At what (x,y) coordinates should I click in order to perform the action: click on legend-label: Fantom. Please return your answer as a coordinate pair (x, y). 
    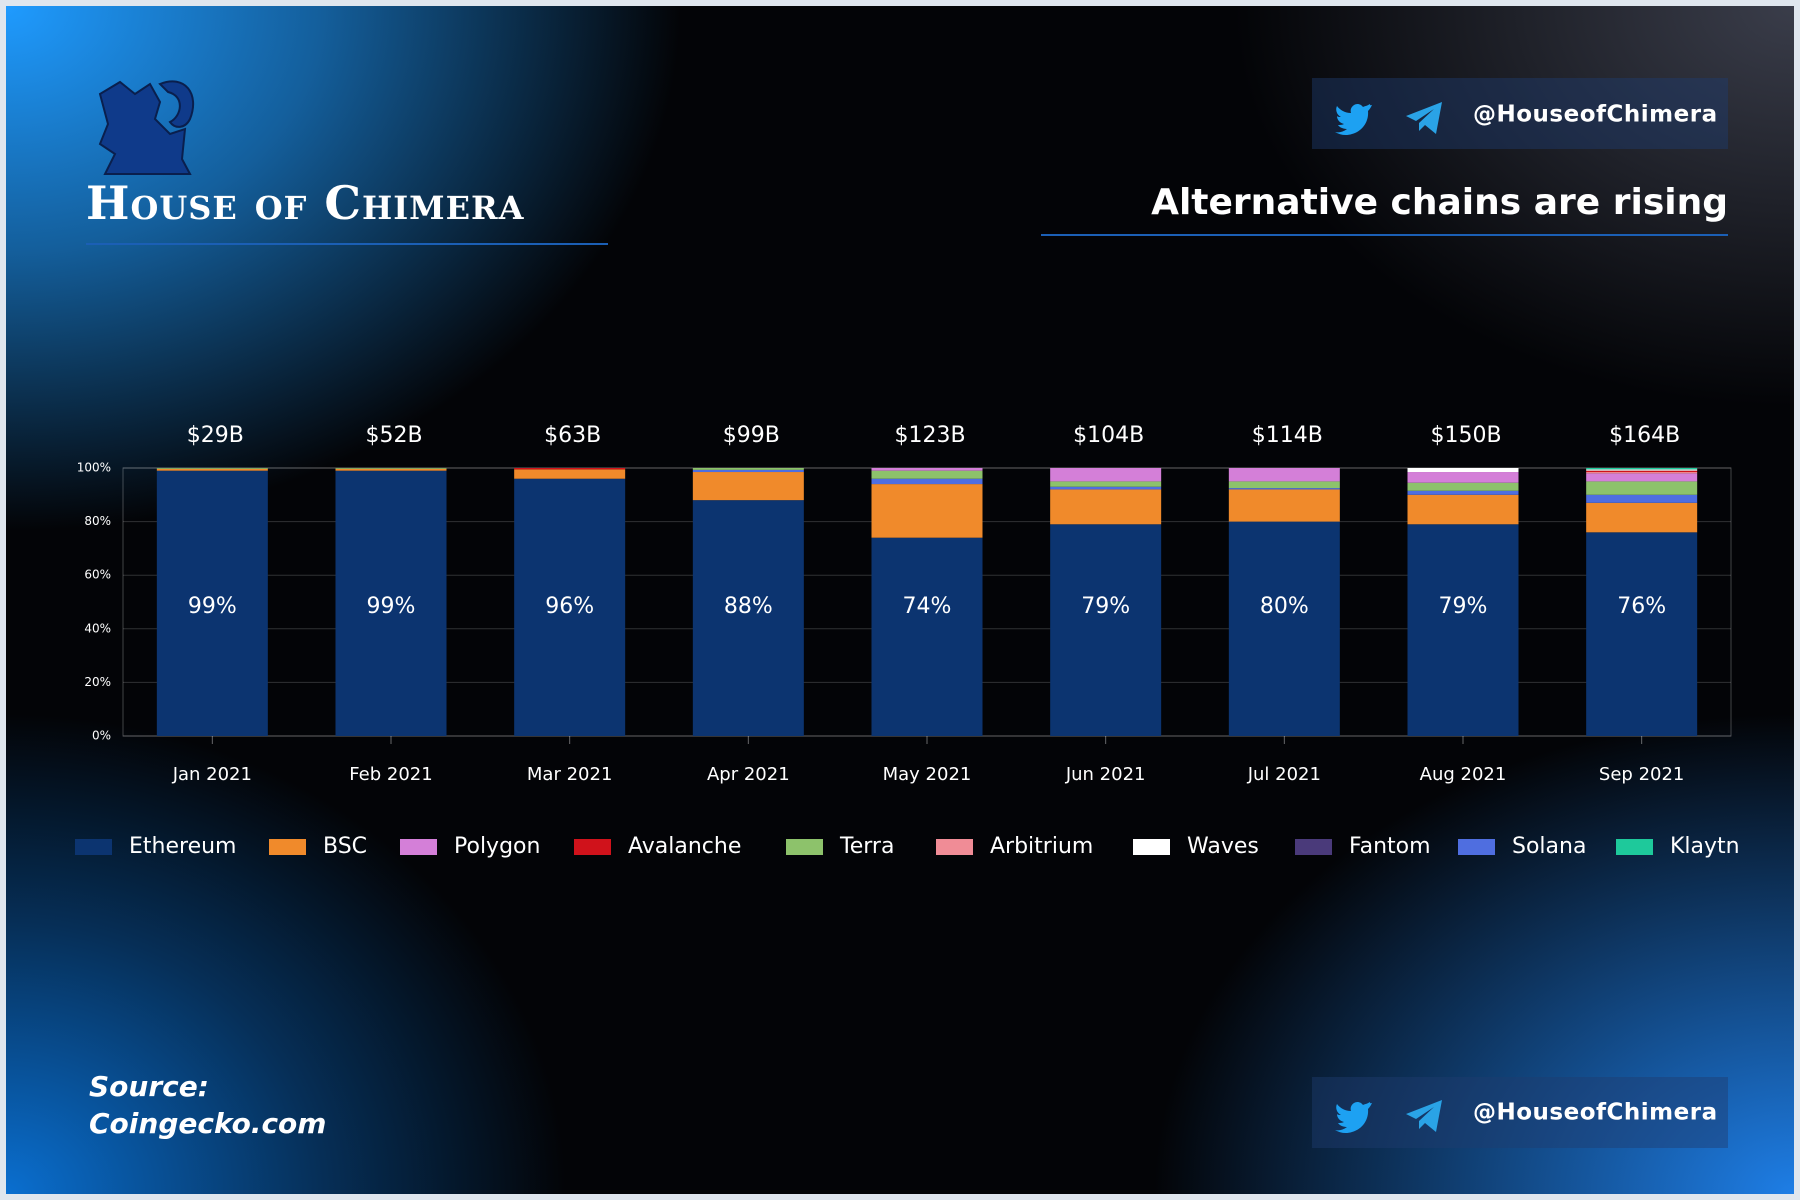
    Looking at the image, I should click on (1390, 846).